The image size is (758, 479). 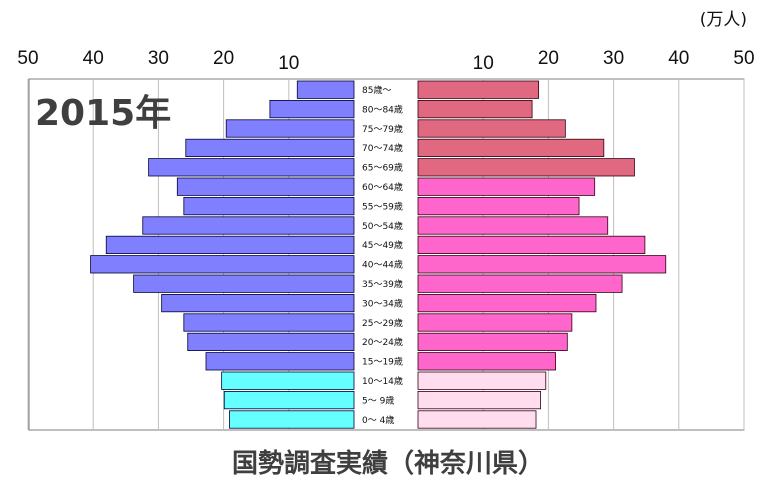 What do you see at coordinates (103, 113) in the screenshot?
I see `year-label: 2015年` at bounding box center [103, 113].